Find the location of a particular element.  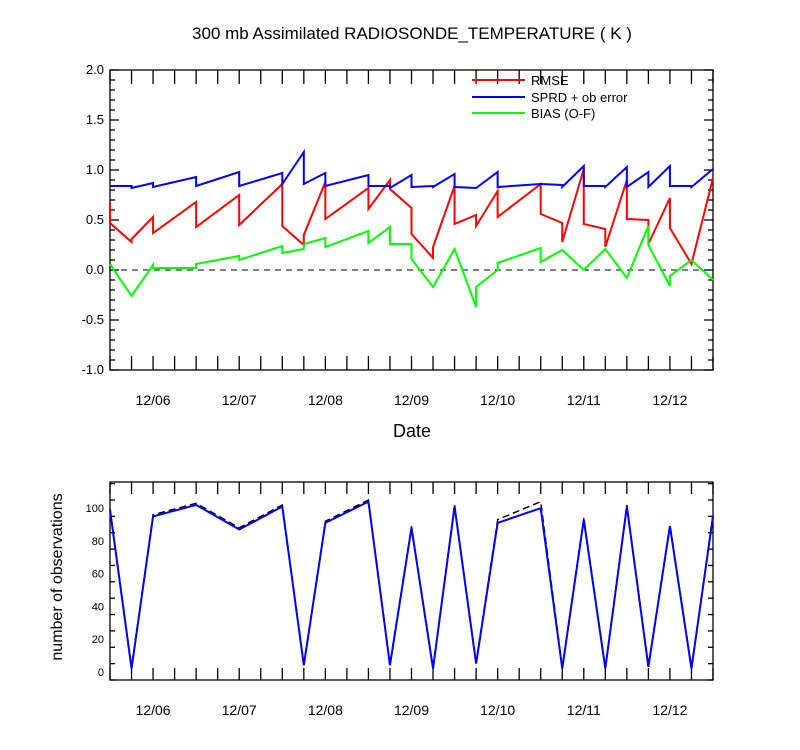

series-line-bias-o-f is located at coordinates (411, 266).